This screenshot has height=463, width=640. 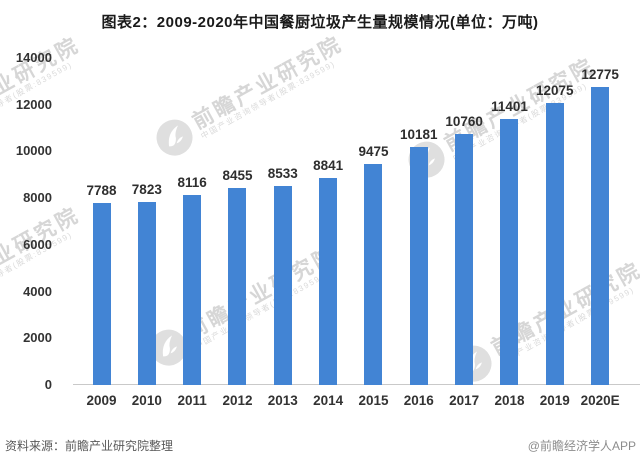 What do you see at coordinates (554, 400) in the screenshot?
I see `x-axis-tick-label: 2019` at bounding box center [554, 400].